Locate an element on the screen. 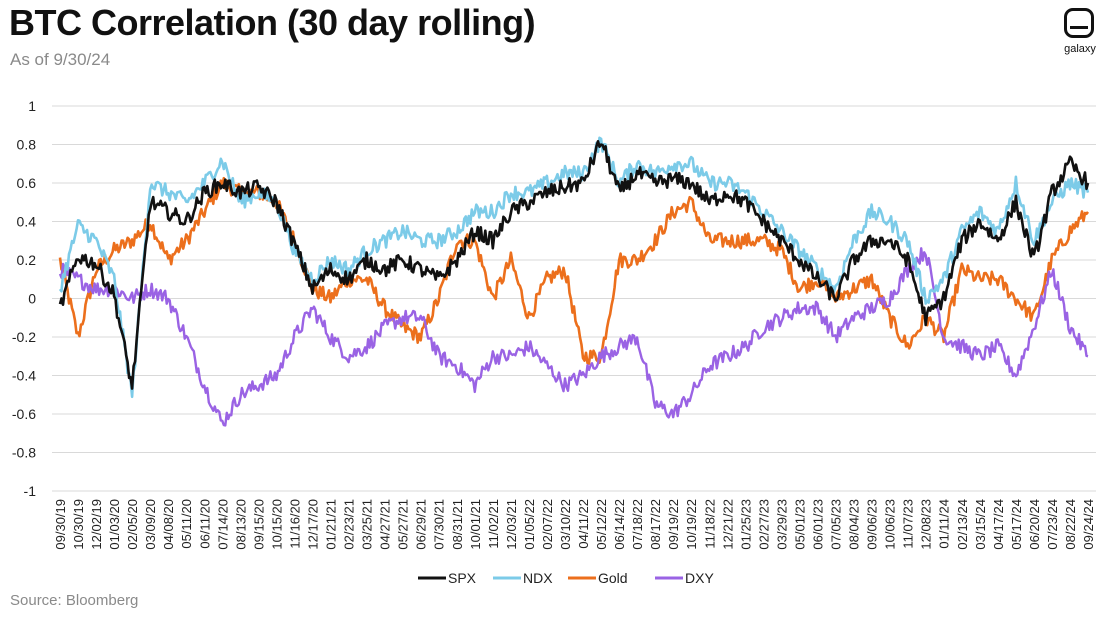 Image resolution: width=1100 pixels, height=617 pixels. x-tick-label: 01/11/24 is located at coordinates (944, 524).